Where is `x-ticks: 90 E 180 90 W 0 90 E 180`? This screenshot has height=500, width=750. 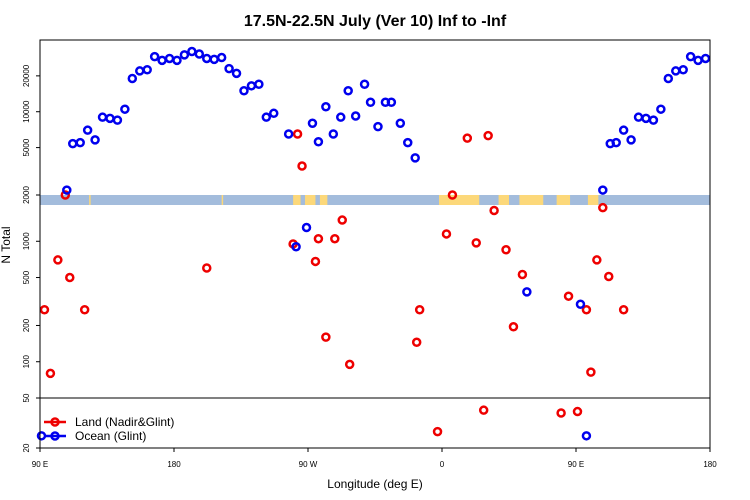
x-ticks: 90 E 180 90 W 0 90 E 180 is located at coordinates (374, 458).